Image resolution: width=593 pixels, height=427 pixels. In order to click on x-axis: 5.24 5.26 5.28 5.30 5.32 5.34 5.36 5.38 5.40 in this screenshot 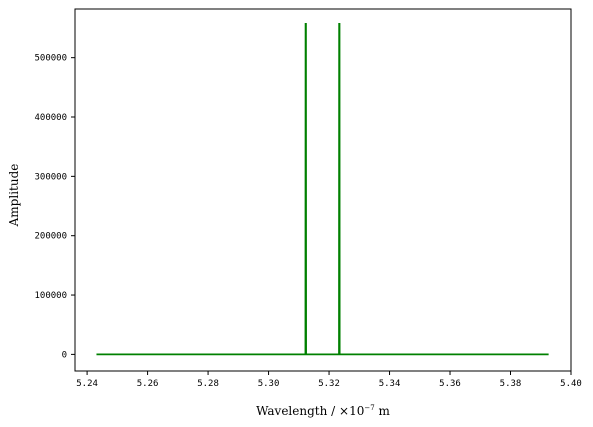, I will do `click(329, 380)`.